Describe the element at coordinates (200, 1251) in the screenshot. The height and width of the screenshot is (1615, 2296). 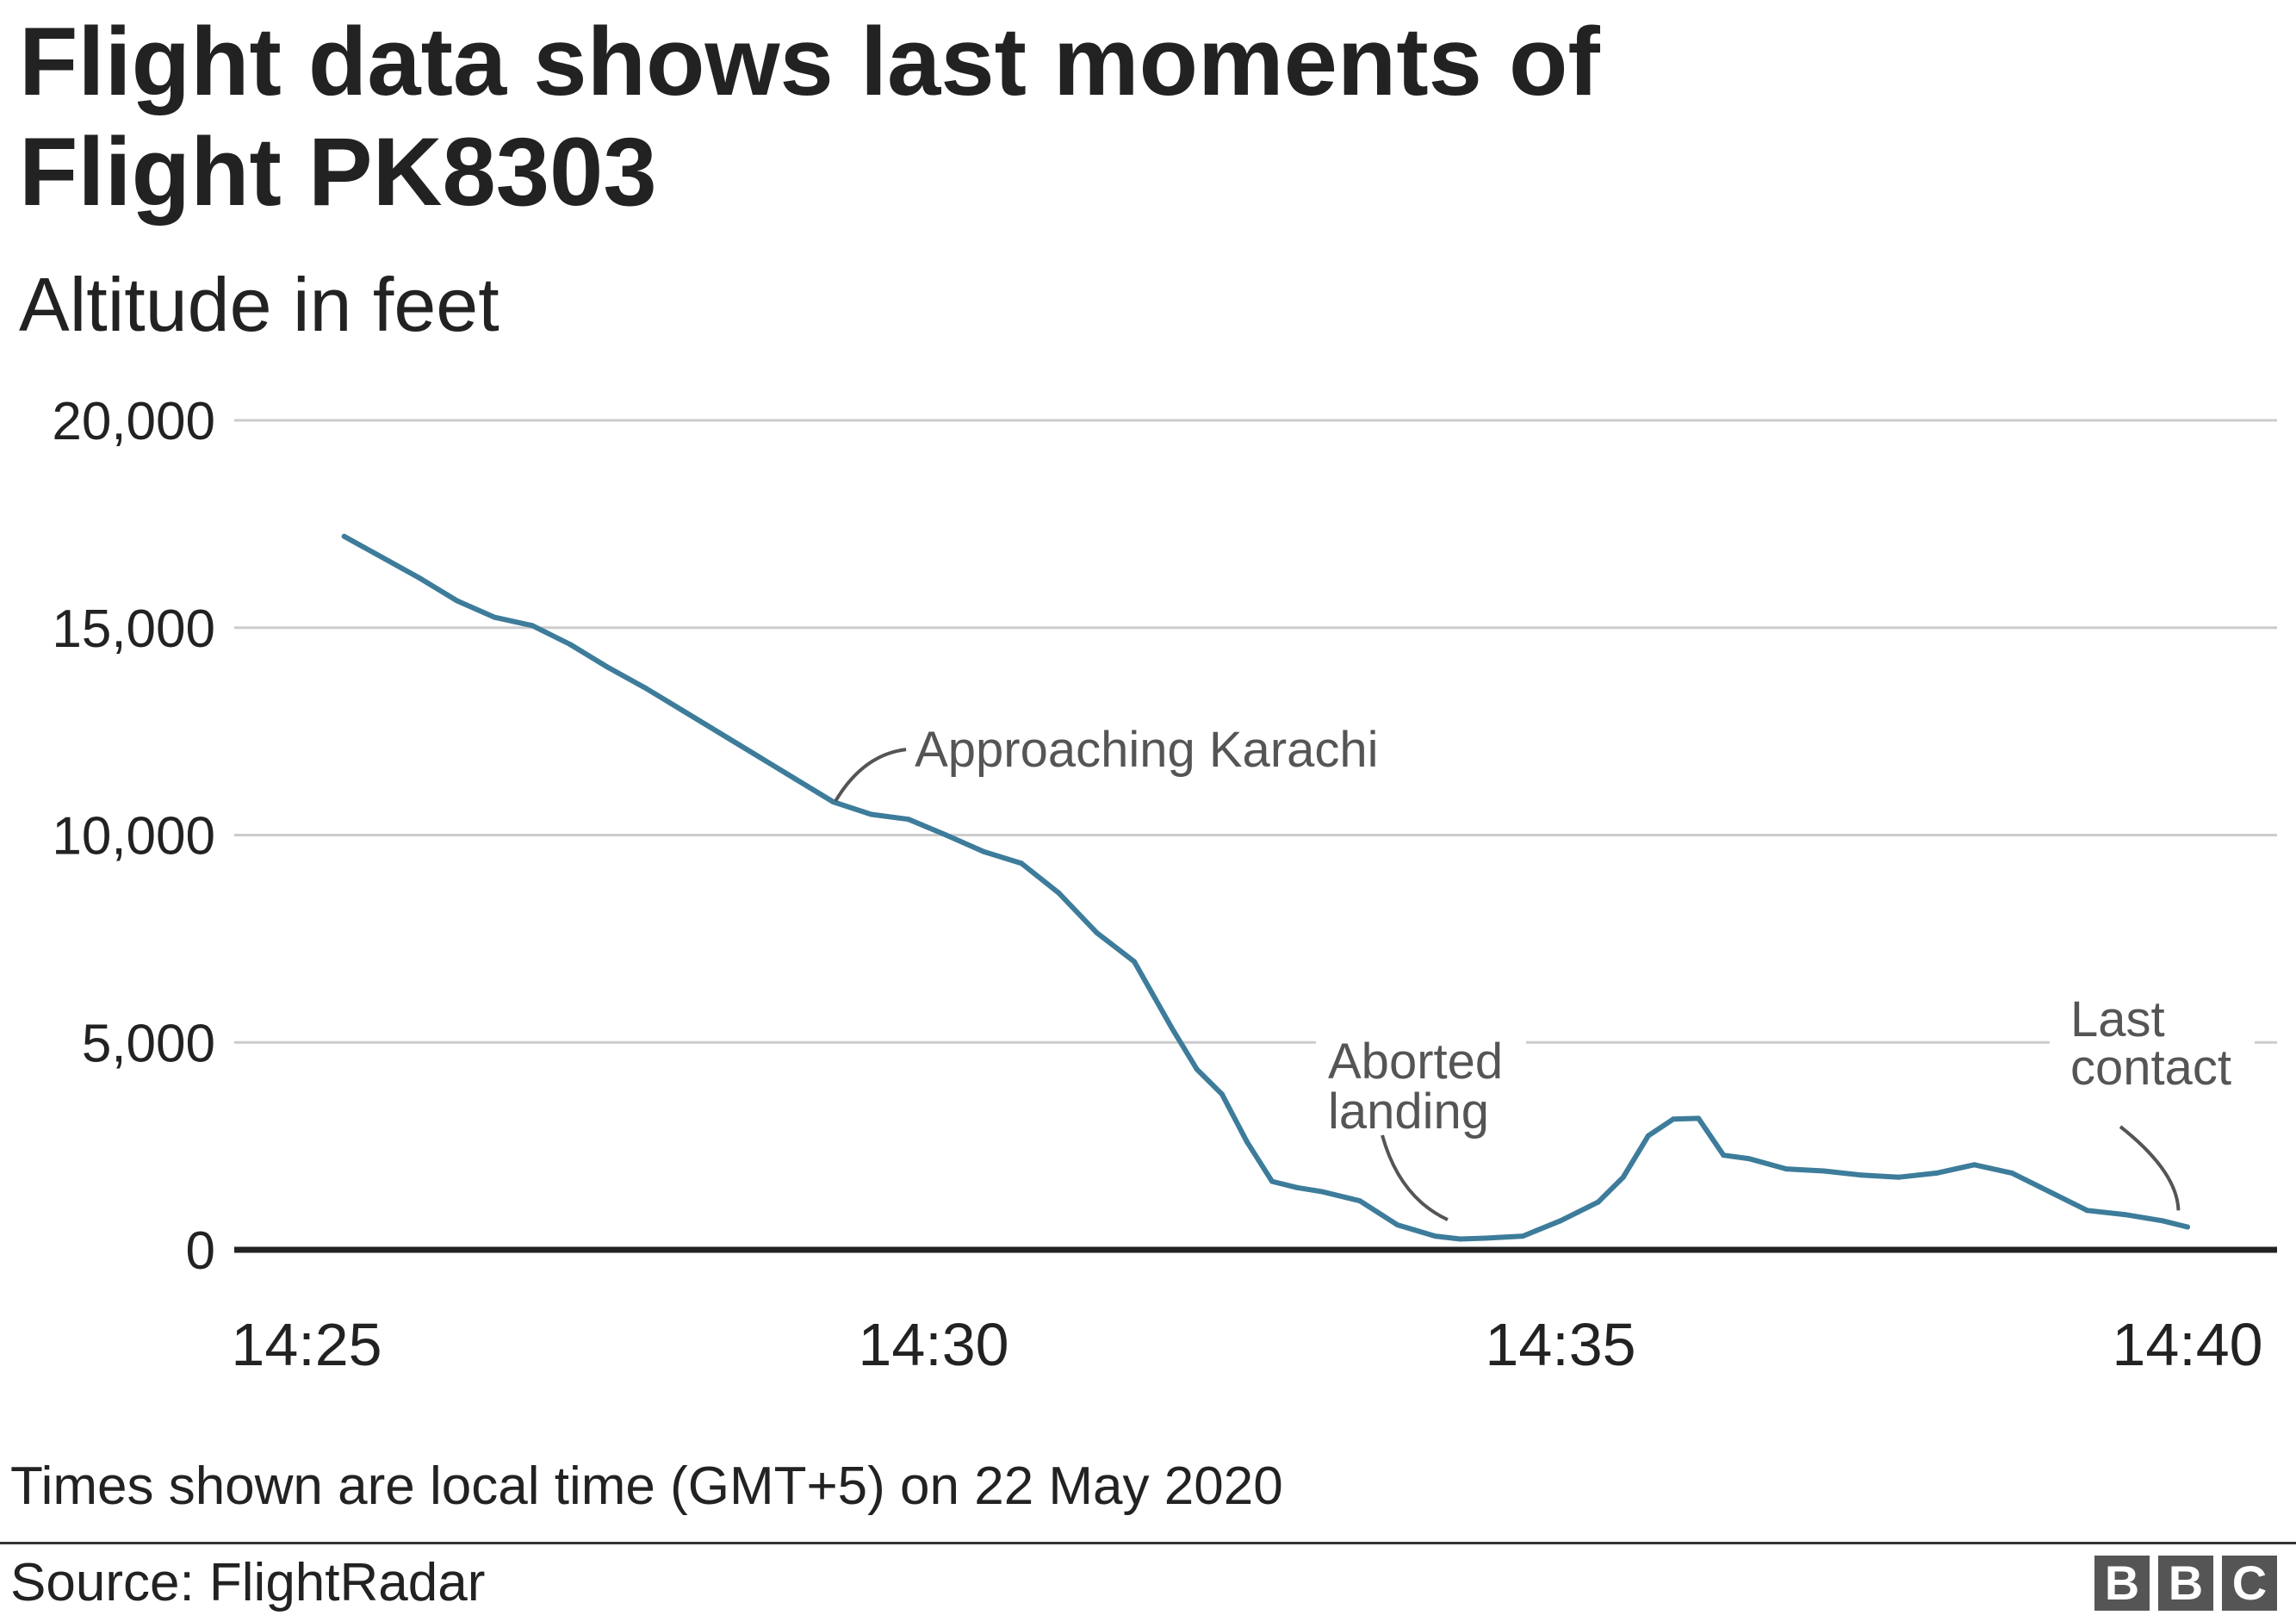
I see `y-tick-label: 0` at that location.